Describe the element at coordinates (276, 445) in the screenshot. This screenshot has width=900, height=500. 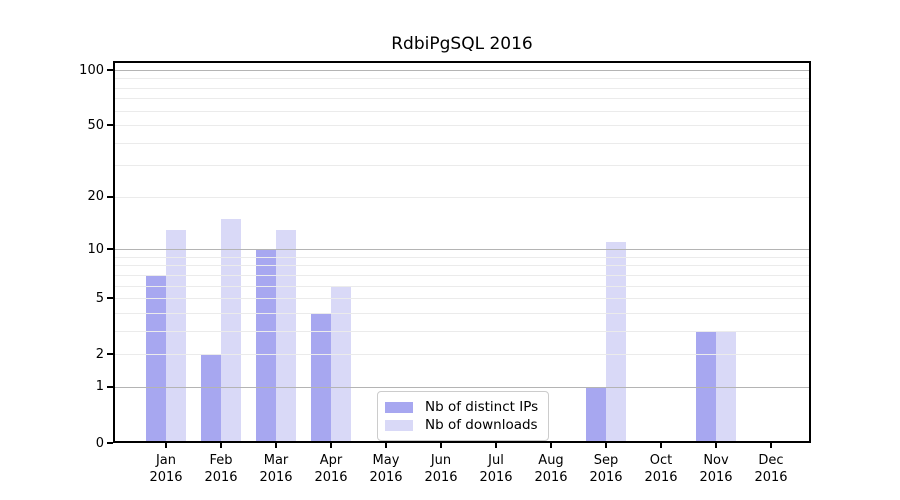
I see `x-tick-mar` at that location.